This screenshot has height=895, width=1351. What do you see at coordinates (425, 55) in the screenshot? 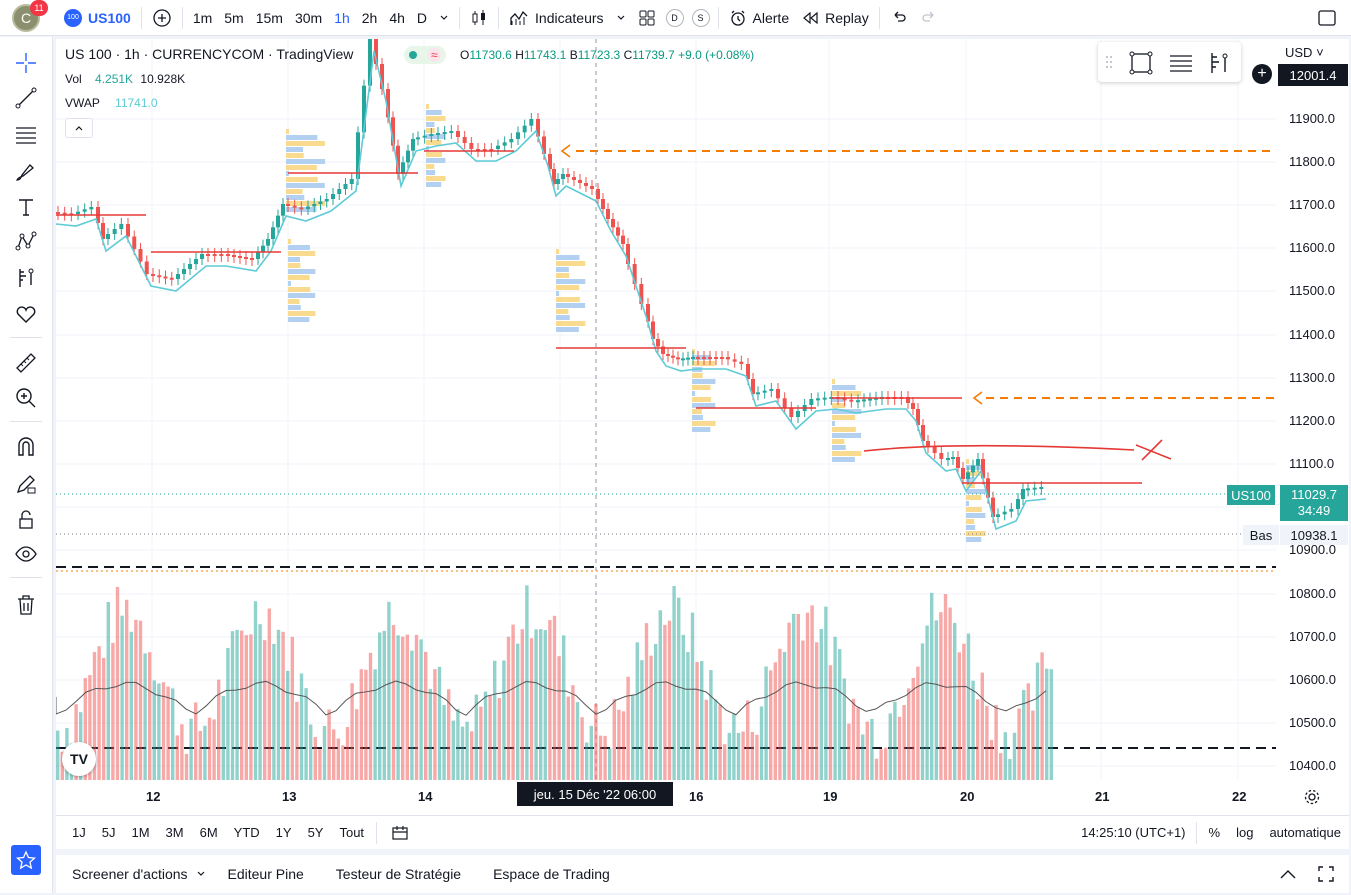
I see `market-status-badge: ≈` at bounding box center [425, 55].